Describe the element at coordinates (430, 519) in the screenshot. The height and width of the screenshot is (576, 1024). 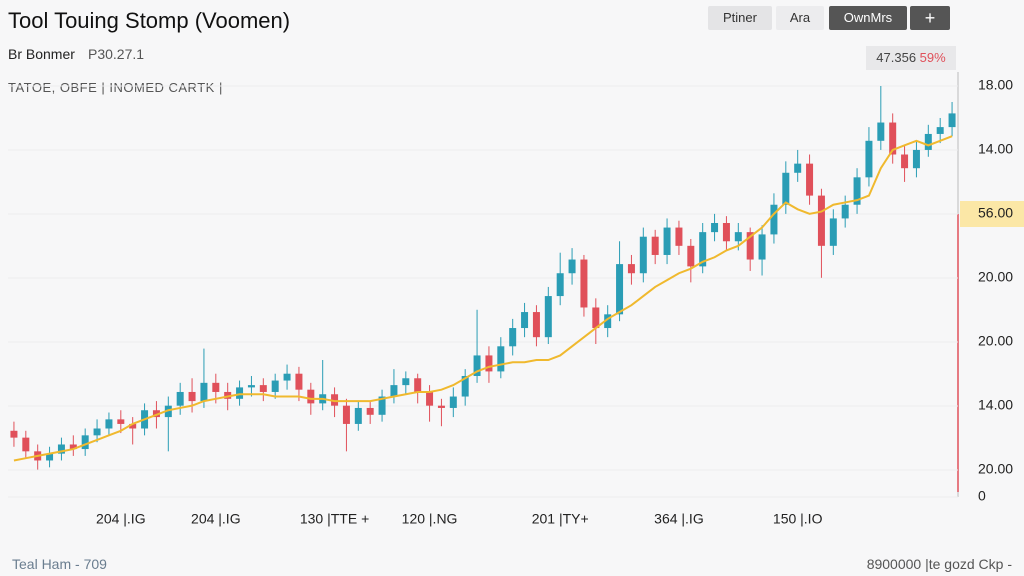
I see `x-tick-label: 120 |.NG` at that location.